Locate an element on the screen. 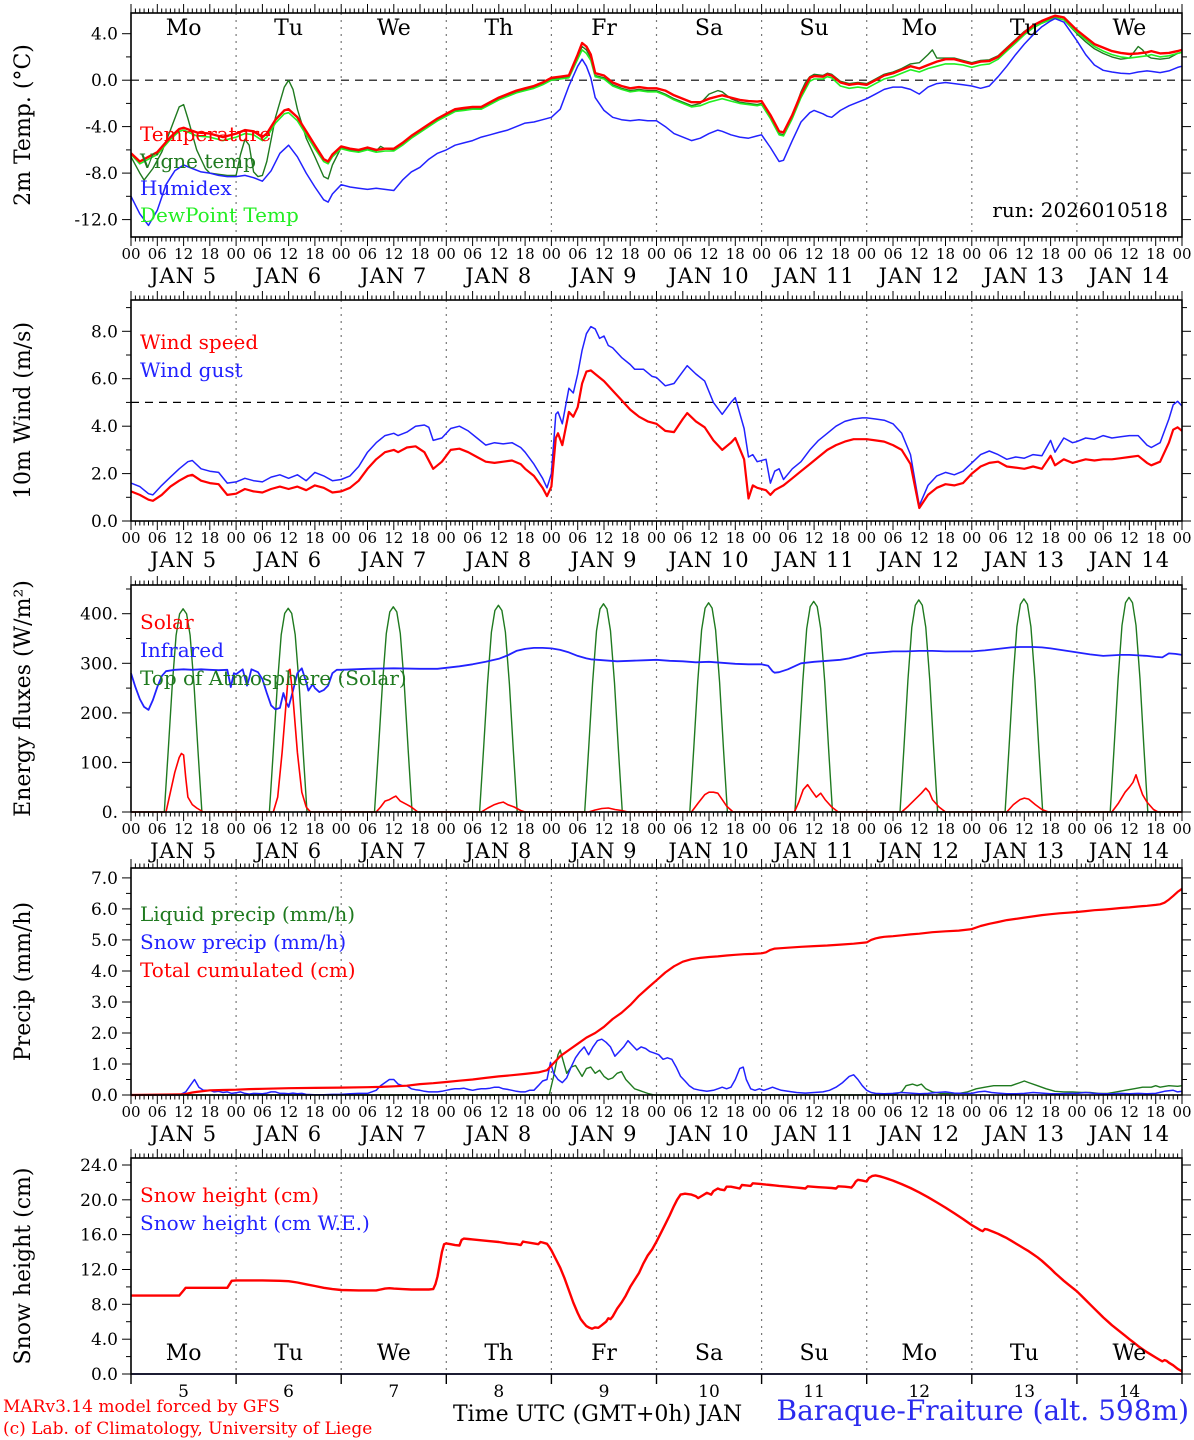  svg-text: JAN 10 is located at coordinates (707, 851).